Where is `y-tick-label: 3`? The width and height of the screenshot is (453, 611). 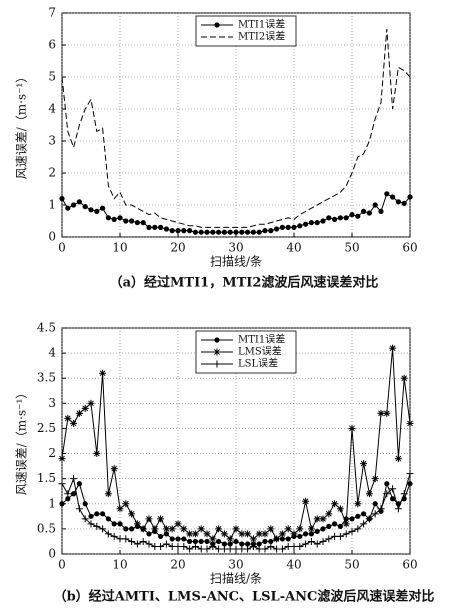
y-tick-label: 3 is located at coordinates (52, 141).